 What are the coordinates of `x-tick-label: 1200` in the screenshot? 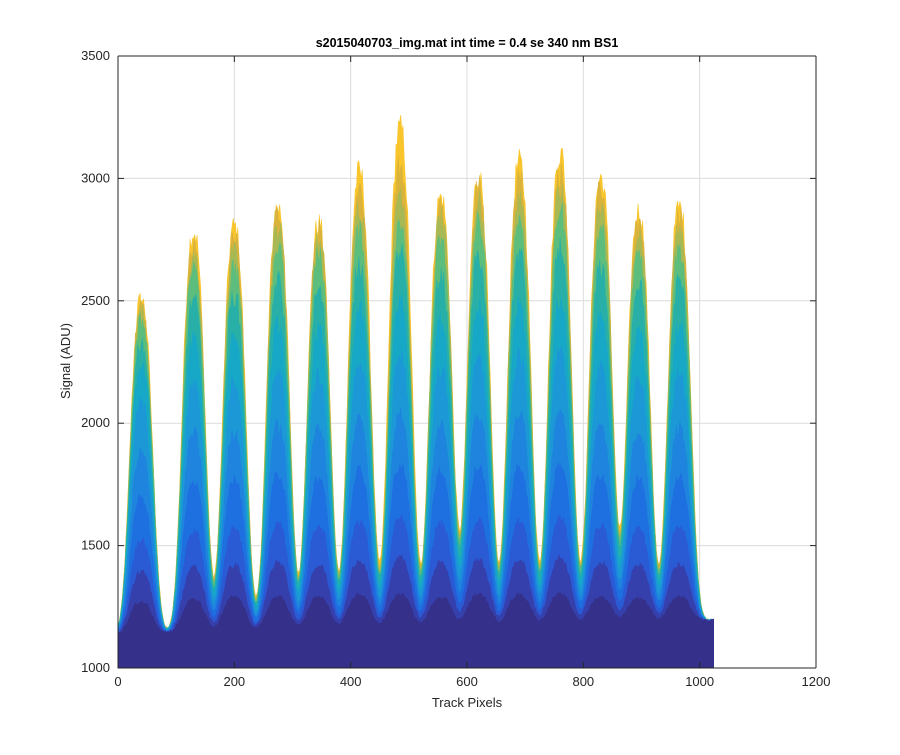 It's located at (816, 681).